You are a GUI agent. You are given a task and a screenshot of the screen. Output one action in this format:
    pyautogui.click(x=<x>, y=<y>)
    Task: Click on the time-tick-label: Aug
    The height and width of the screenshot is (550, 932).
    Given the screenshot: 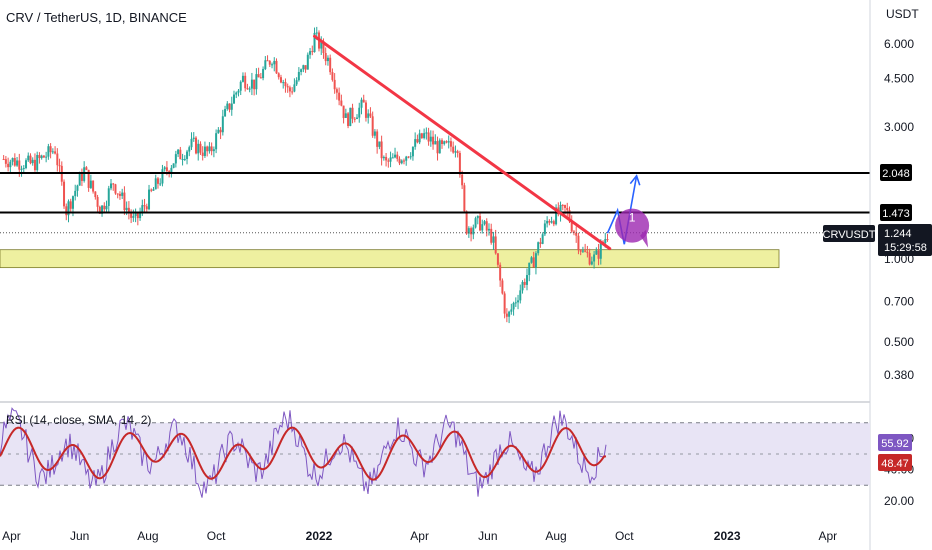 What is the action you would take?
    pyautogui.click(x=147, y=536)
    